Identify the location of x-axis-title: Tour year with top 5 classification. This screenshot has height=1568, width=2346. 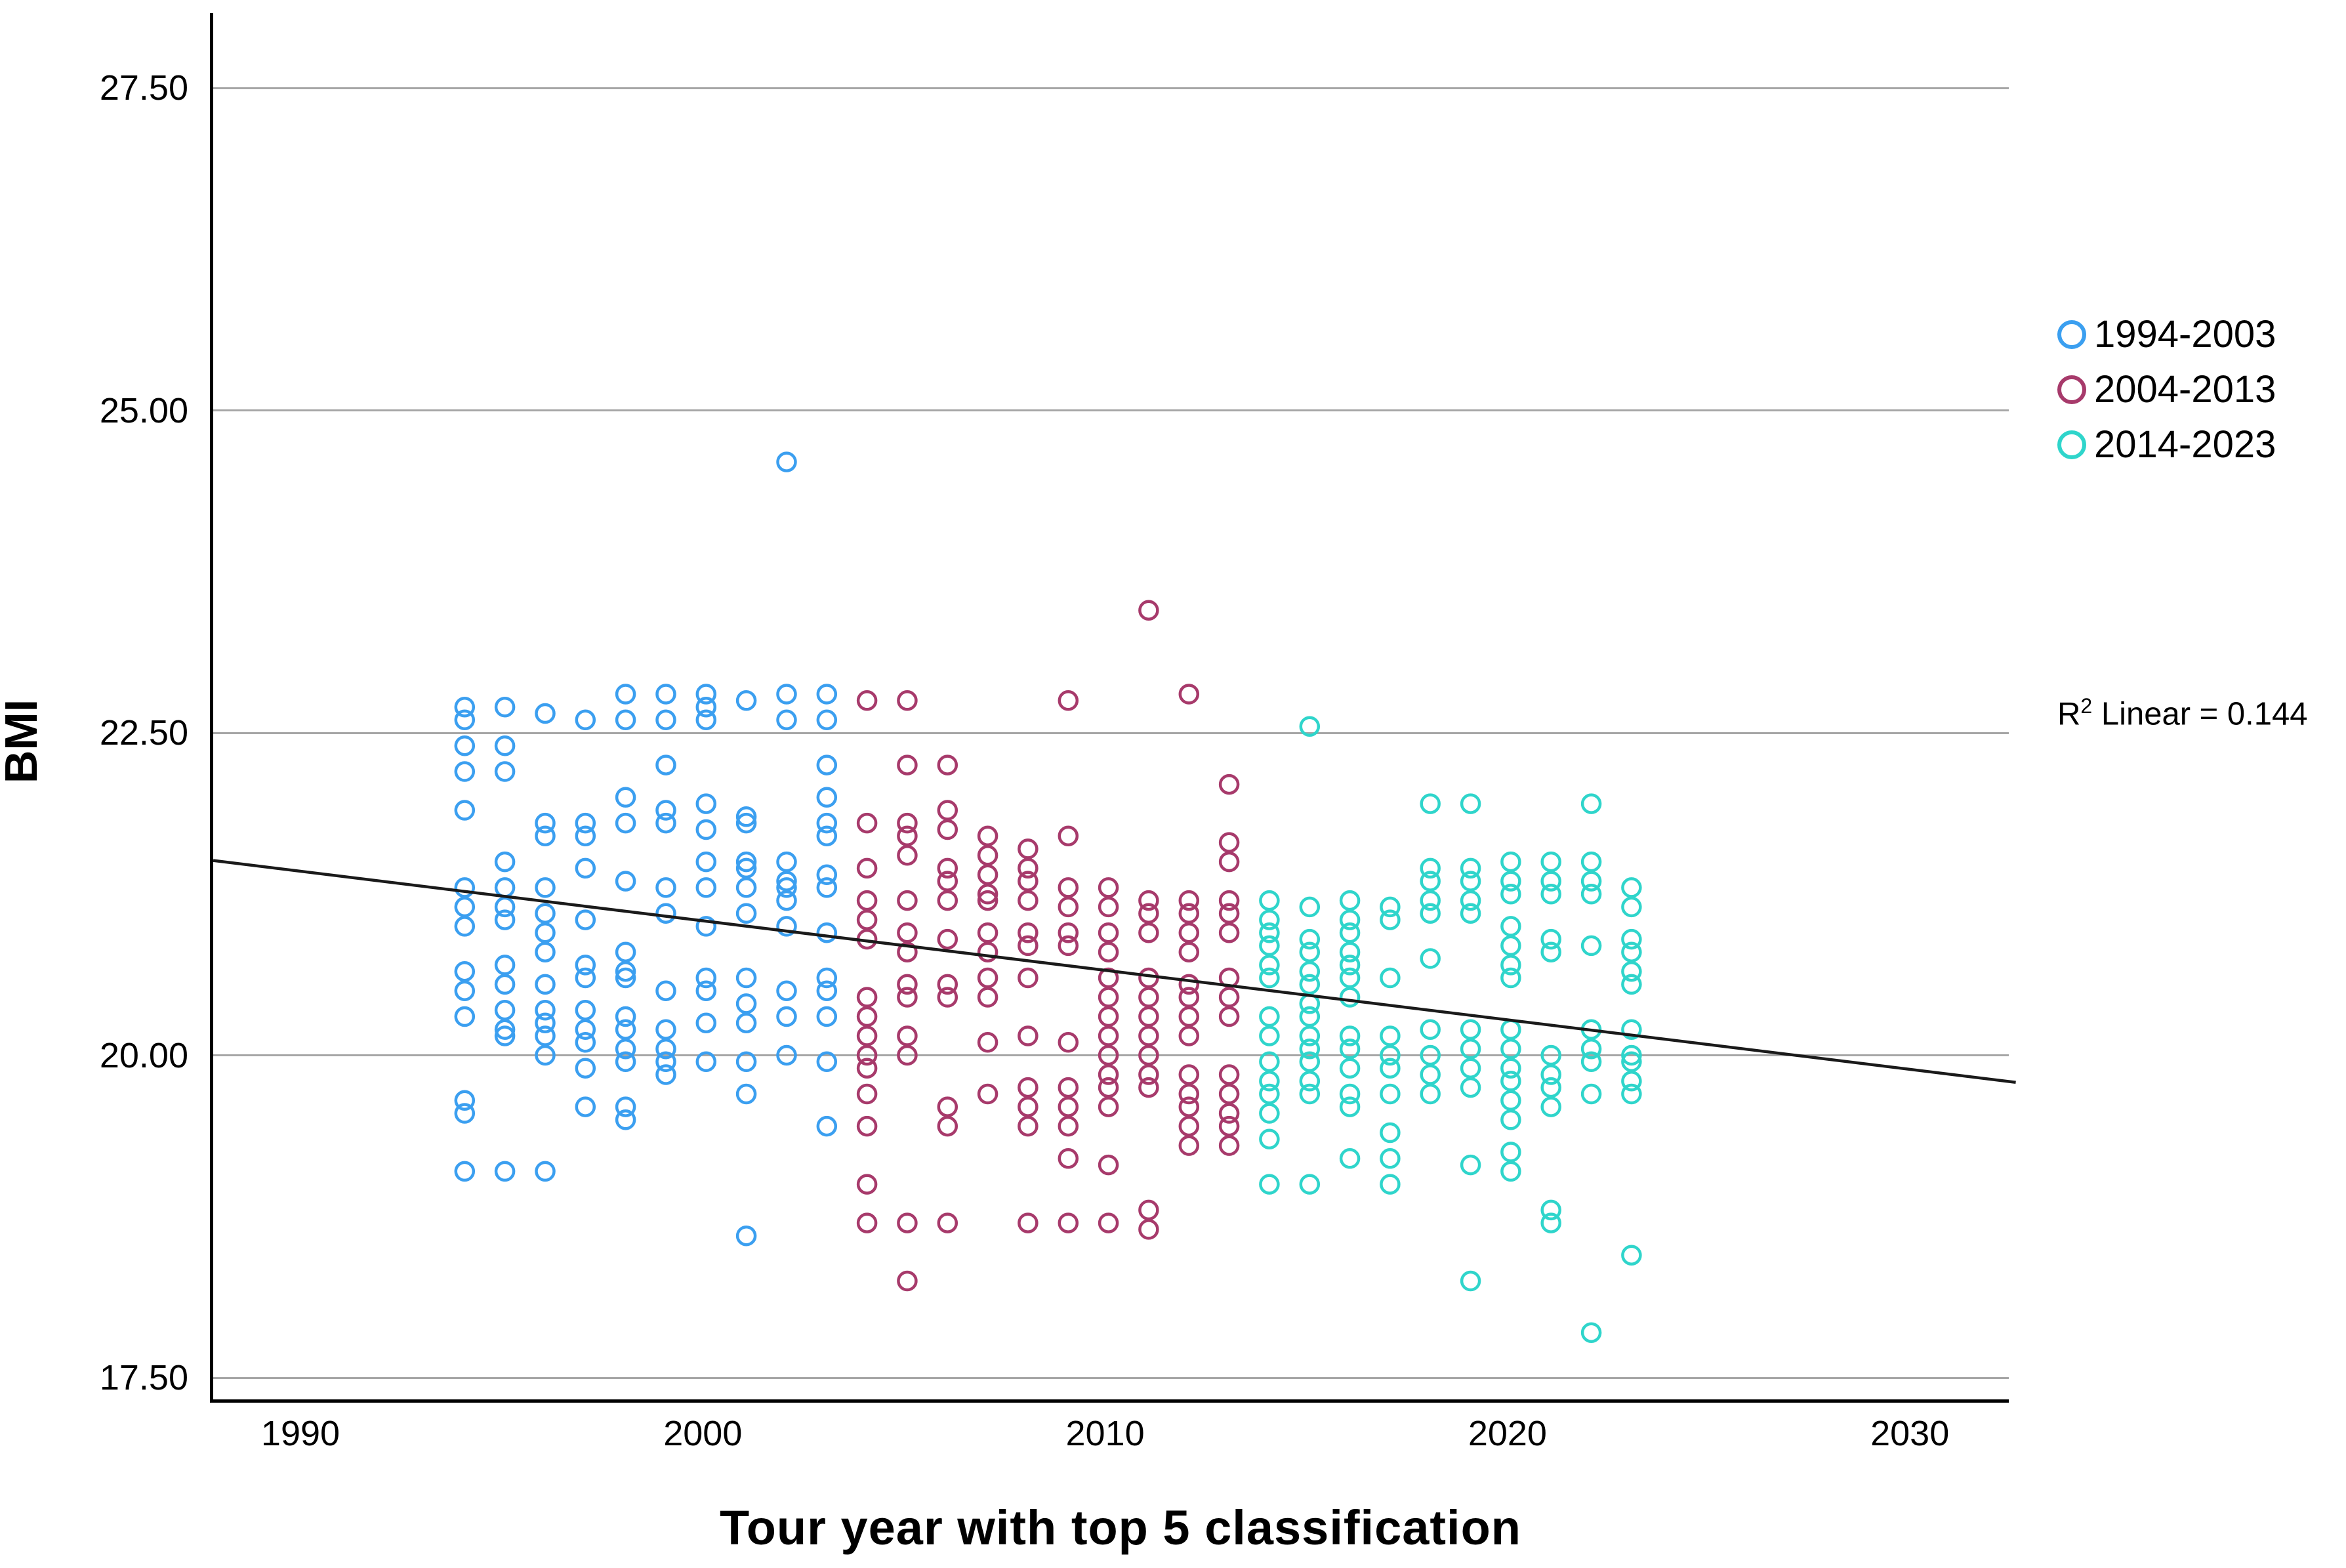
(1121, 1527).